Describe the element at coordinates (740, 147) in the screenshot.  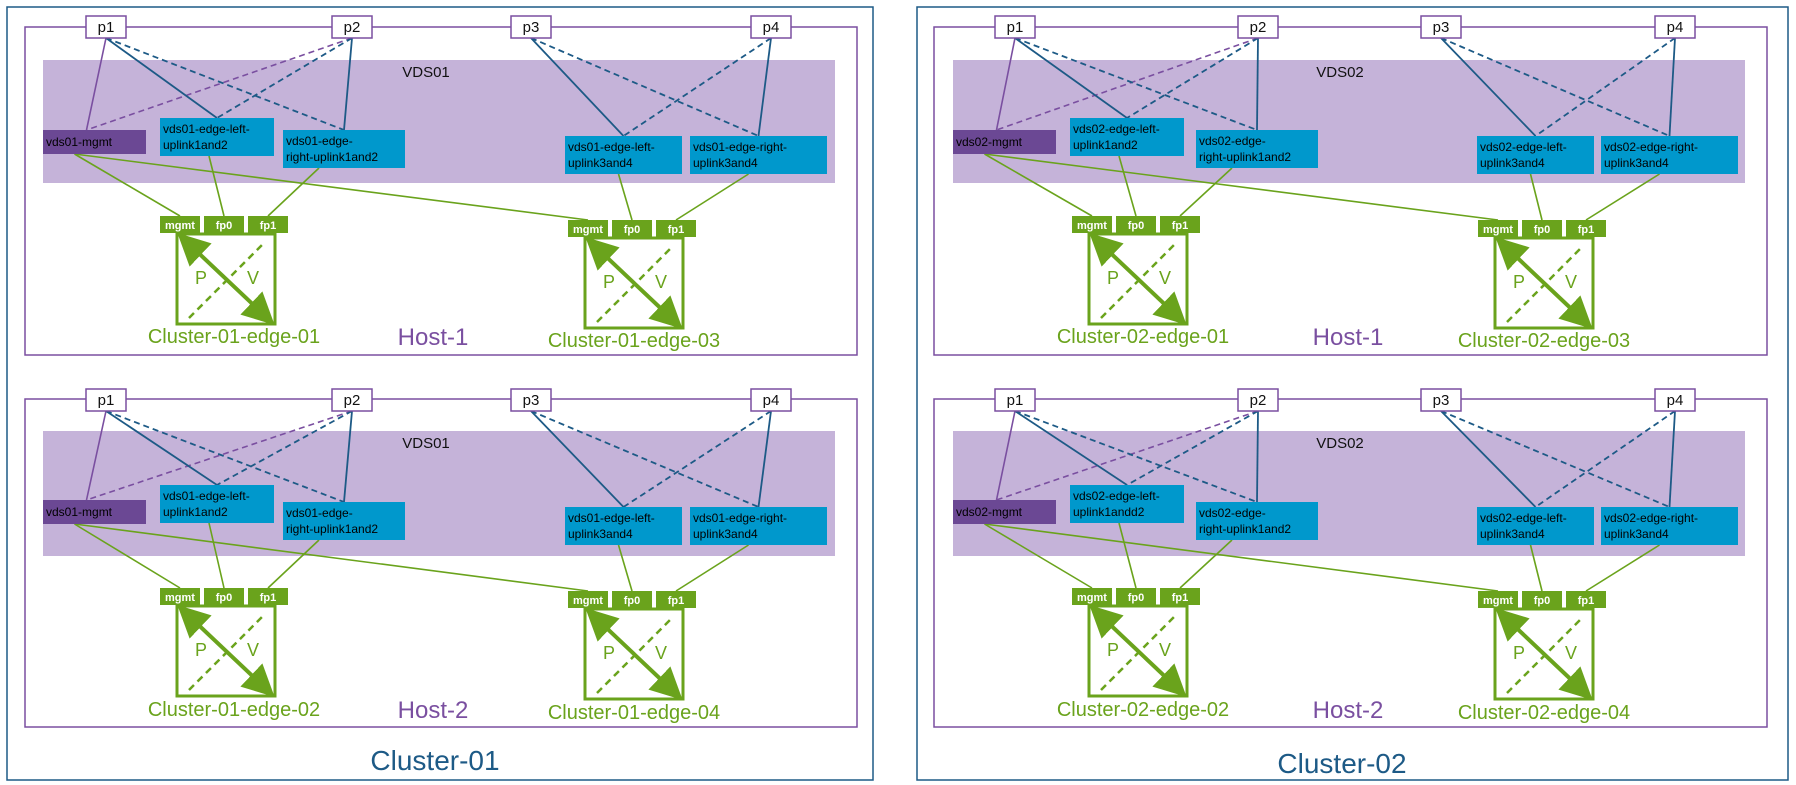
I see `edge-right-uplink34-portgroup-label-line1: vds01-edge-right-` at that location.